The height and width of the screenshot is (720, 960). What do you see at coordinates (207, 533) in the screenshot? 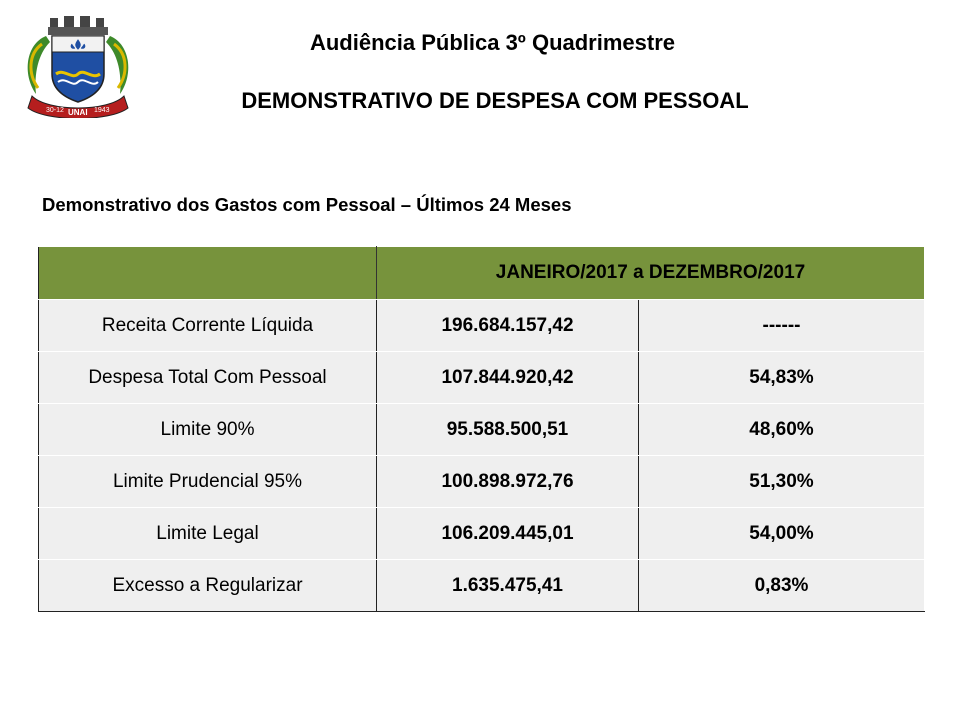
I see `row-label: Limite Legal` at bounding box center [207, 533].